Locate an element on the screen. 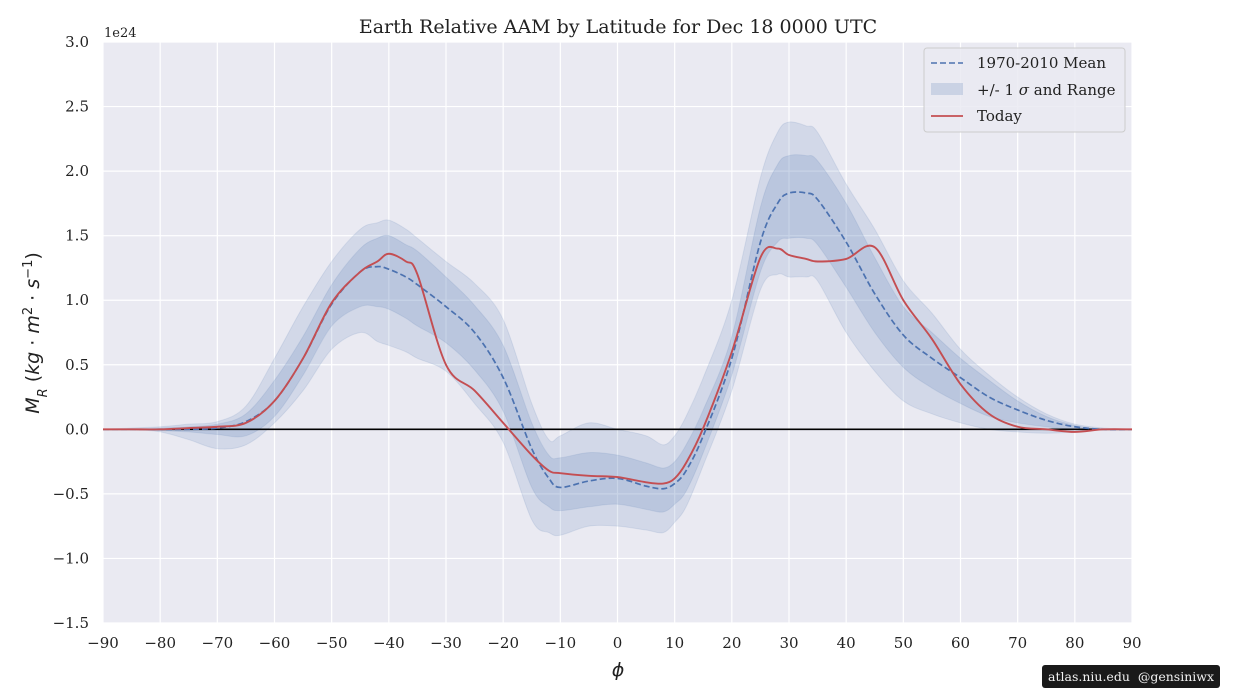 The width and height of the screenshot is (1246, 700). legend-band-label: +/- 1 σ and Range is located at coordinates (1046, 90).